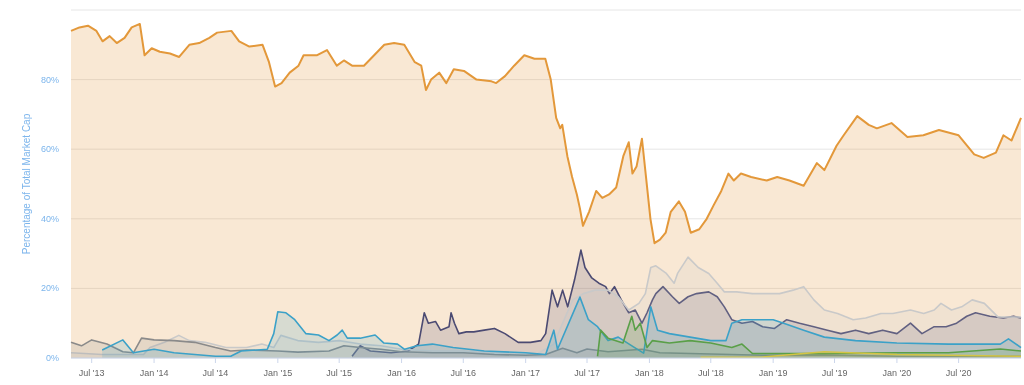  I want to click on x-tick-label: Jul '18, so click(710, 373).